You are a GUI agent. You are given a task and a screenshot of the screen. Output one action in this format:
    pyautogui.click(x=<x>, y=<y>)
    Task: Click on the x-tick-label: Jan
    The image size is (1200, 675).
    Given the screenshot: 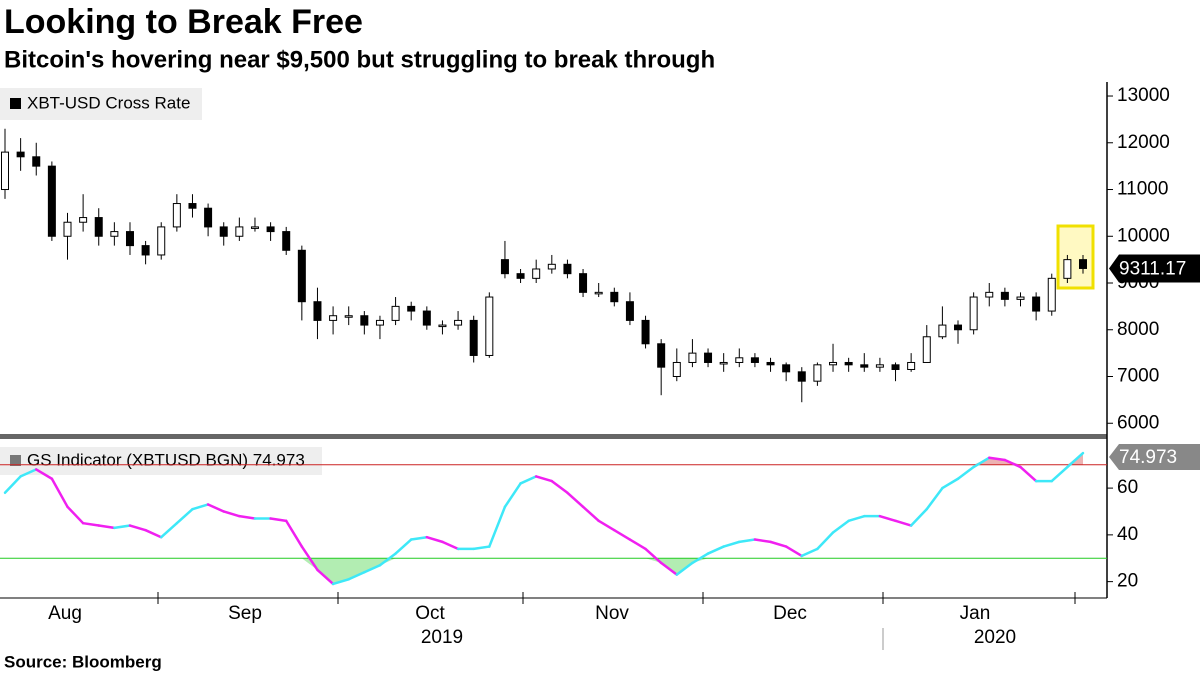 What is the action you would take?
    pyautogui.click(x=975, y=613)
    